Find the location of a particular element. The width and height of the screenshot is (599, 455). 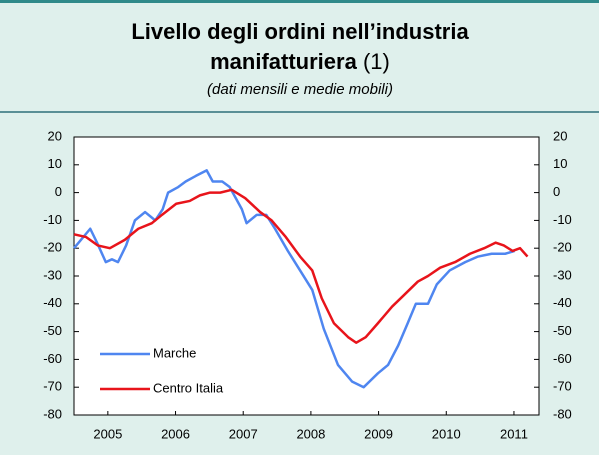

y2-tick-label: -20 is located at coordinates (562, 247).